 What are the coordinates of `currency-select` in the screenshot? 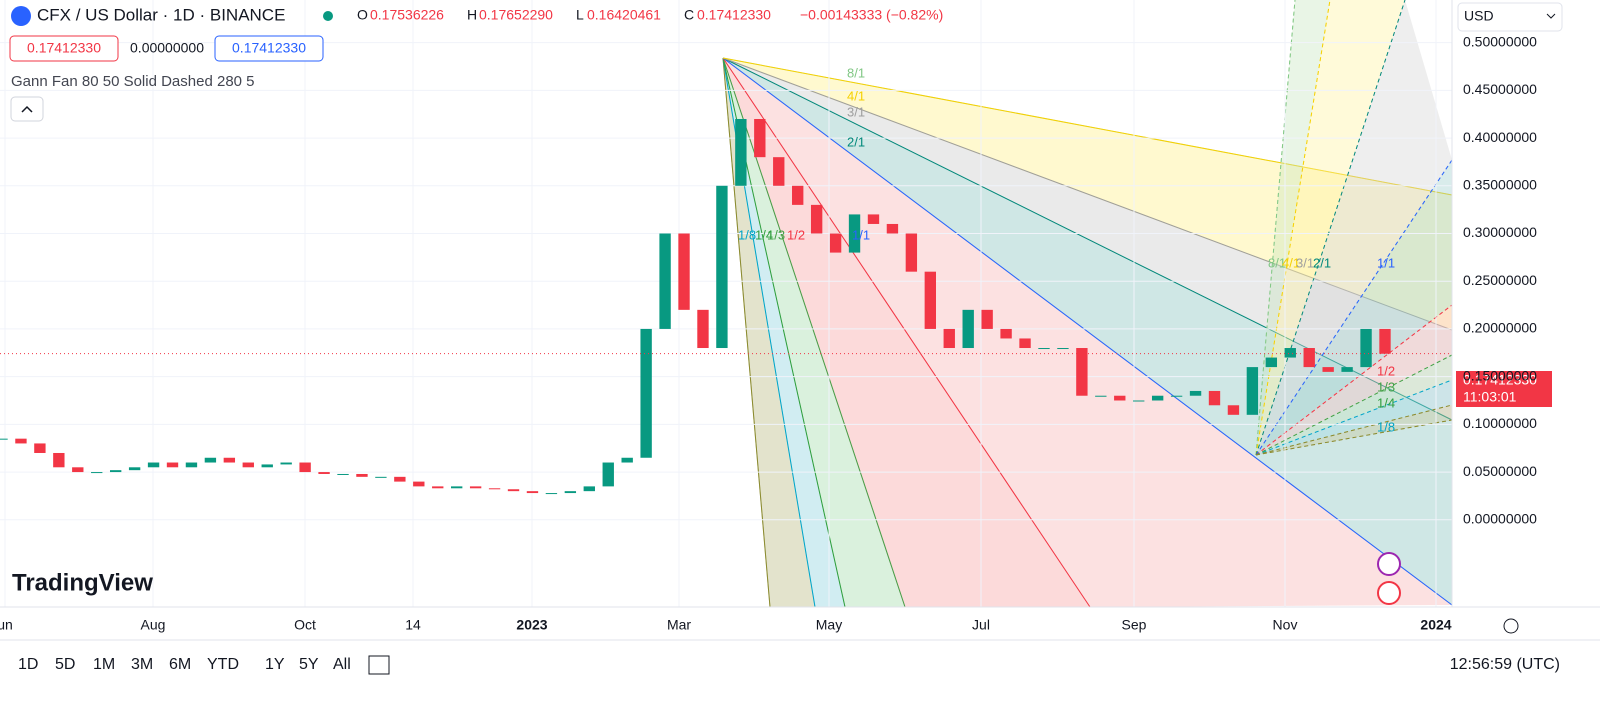 It's located at (1510, 17).